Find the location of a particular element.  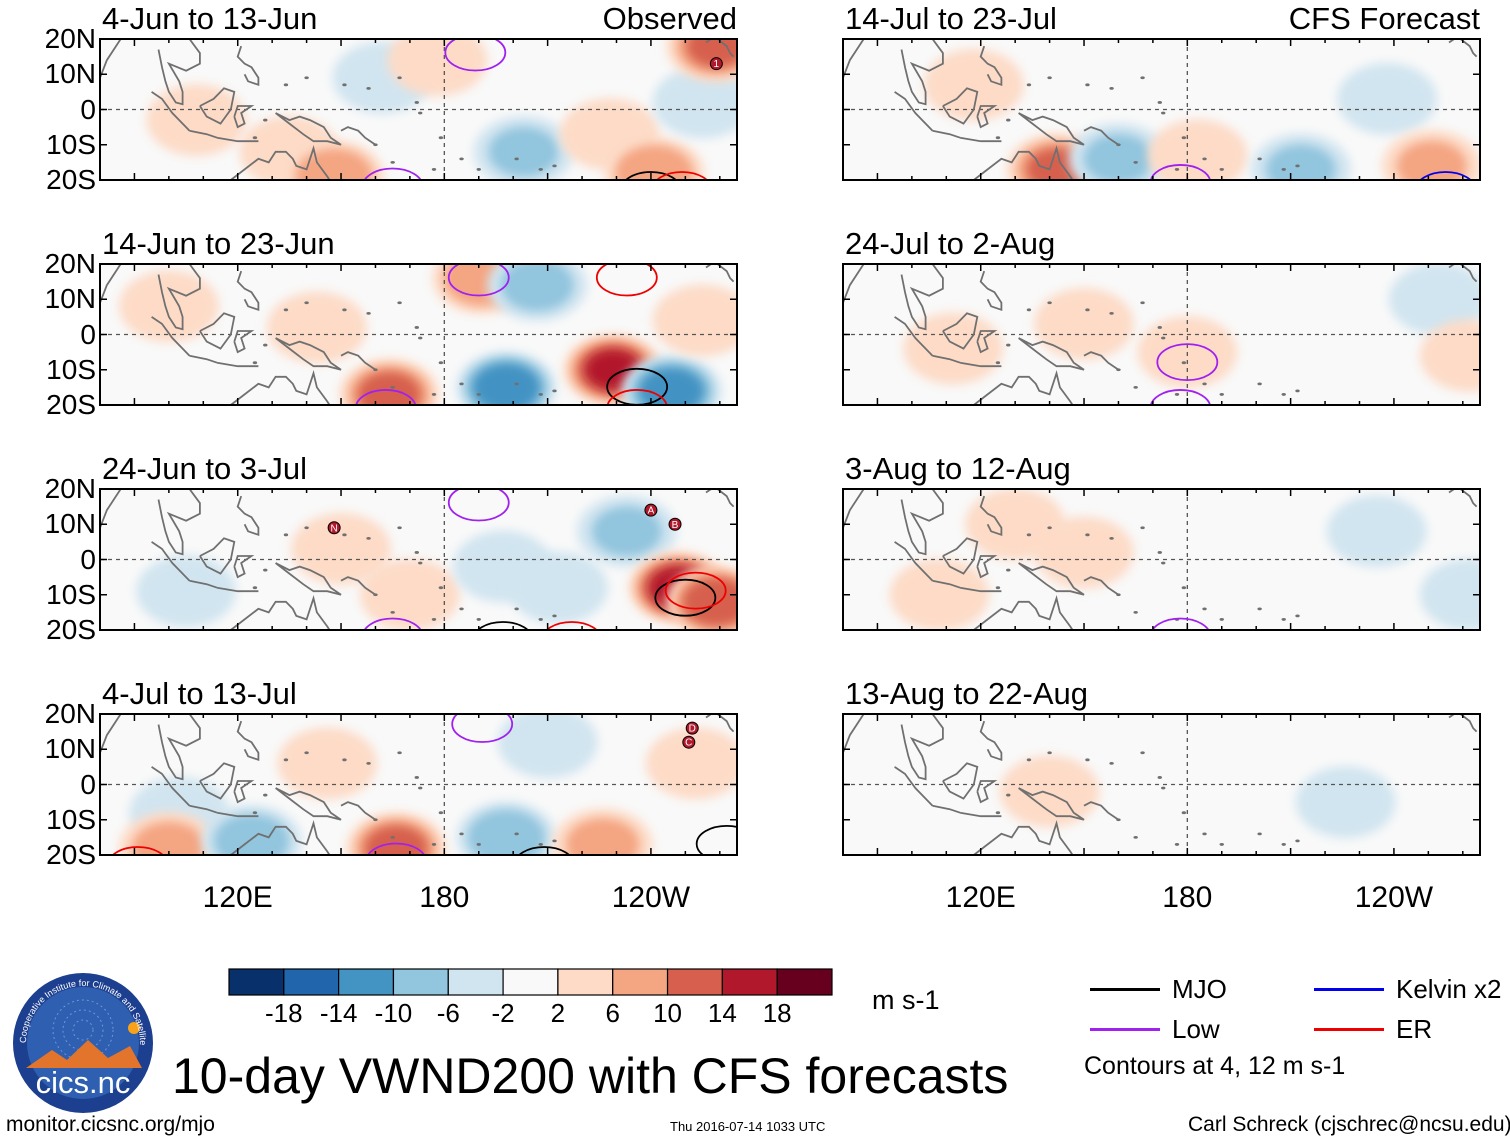

colorbar-label: -2 is located at coordinates (503, 1013).